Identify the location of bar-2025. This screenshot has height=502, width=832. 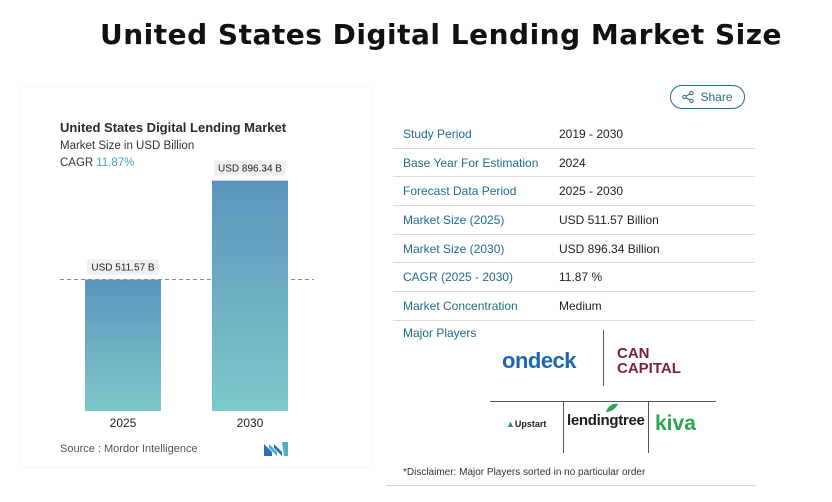
(123, 345).